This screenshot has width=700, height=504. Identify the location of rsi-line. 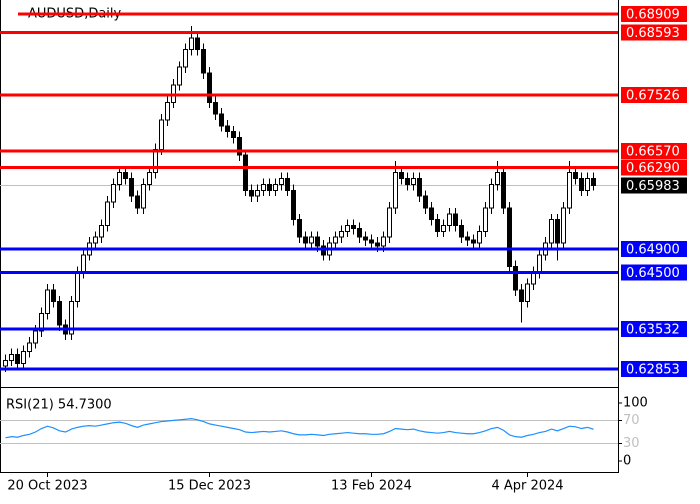
(299, 428).